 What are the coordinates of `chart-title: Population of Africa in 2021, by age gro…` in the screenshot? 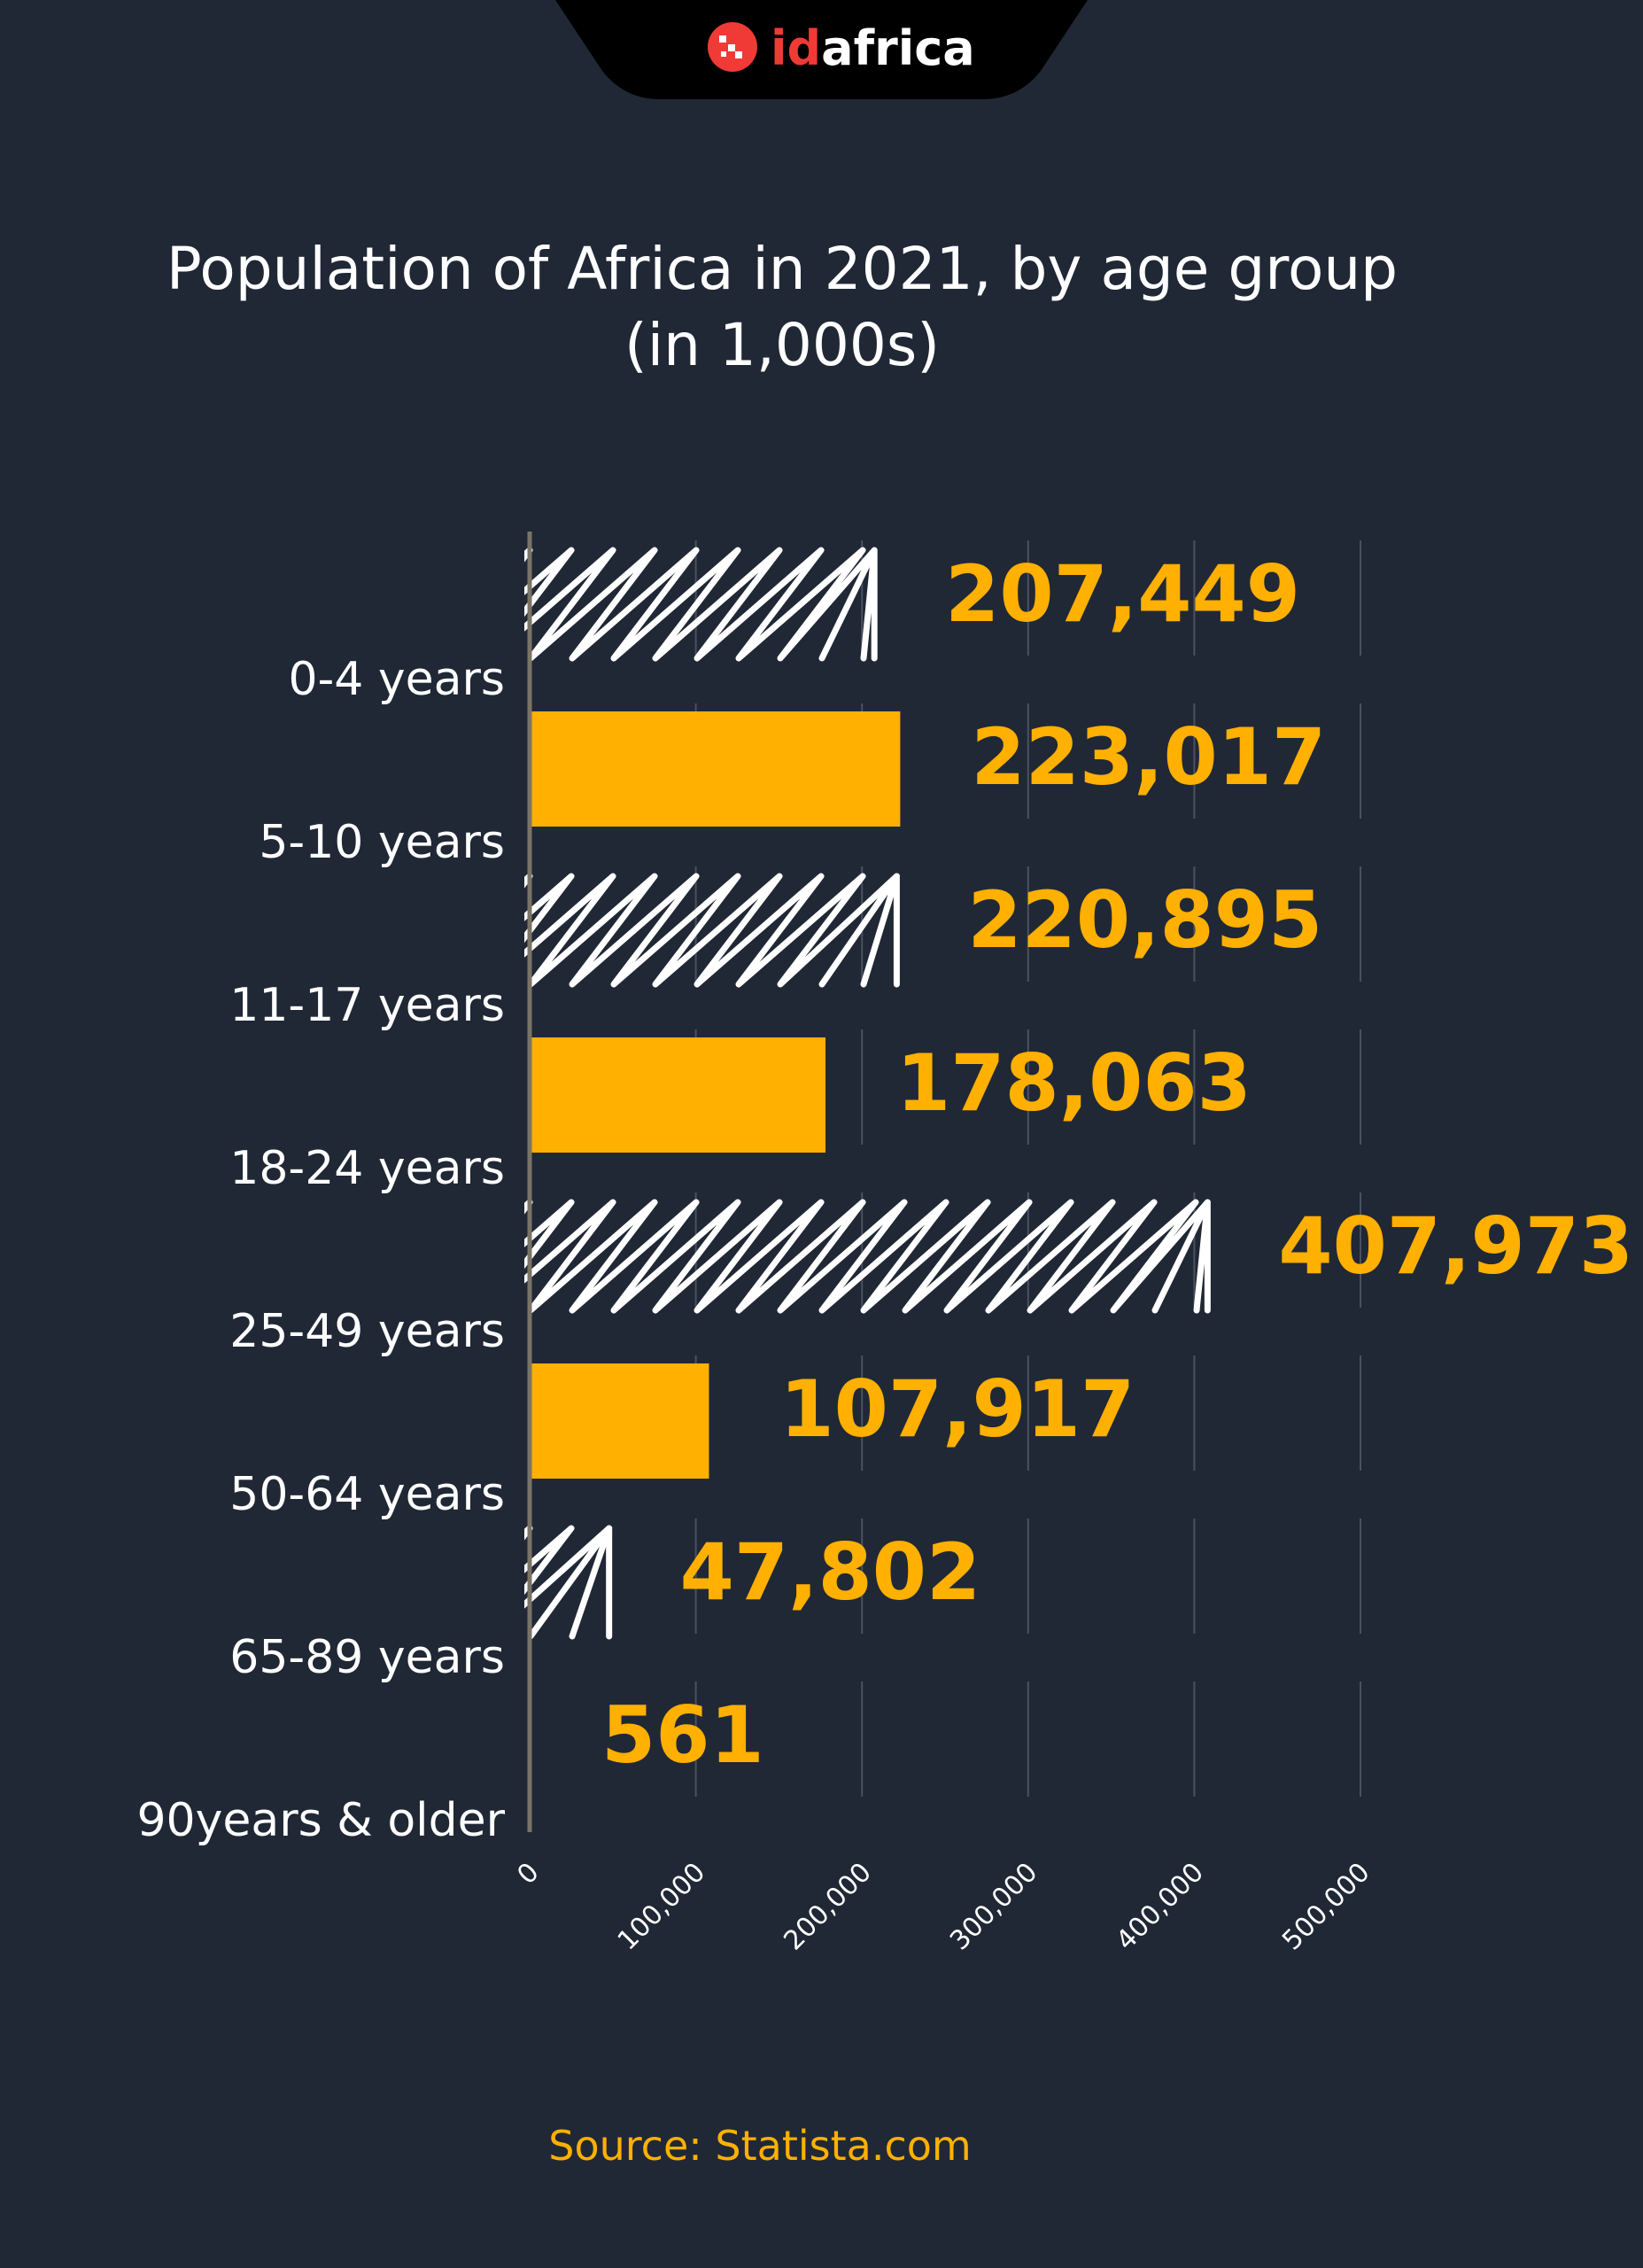 It's located at (782, 269).